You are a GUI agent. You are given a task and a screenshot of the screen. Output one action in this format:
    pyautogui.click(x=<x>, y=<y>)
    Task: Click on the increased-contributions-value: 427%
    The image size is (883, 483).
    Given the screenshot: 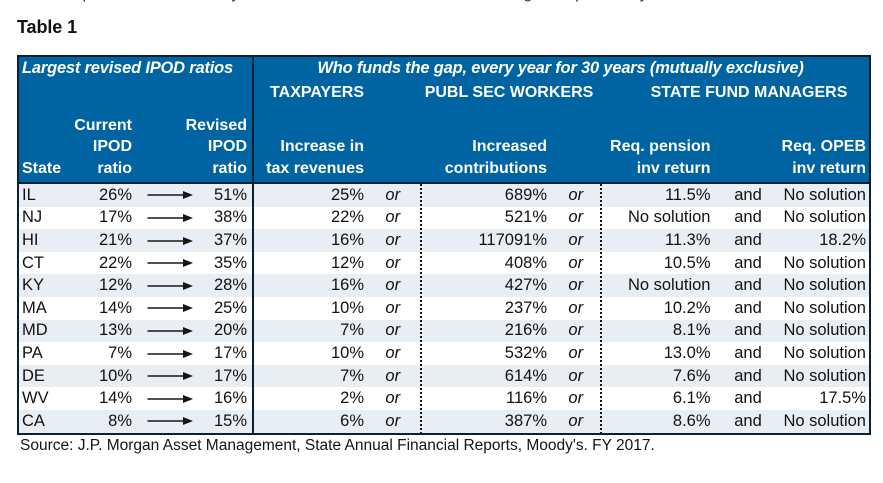 What is the action you would take?
    pyautogui.click(x=525, y=285)
    